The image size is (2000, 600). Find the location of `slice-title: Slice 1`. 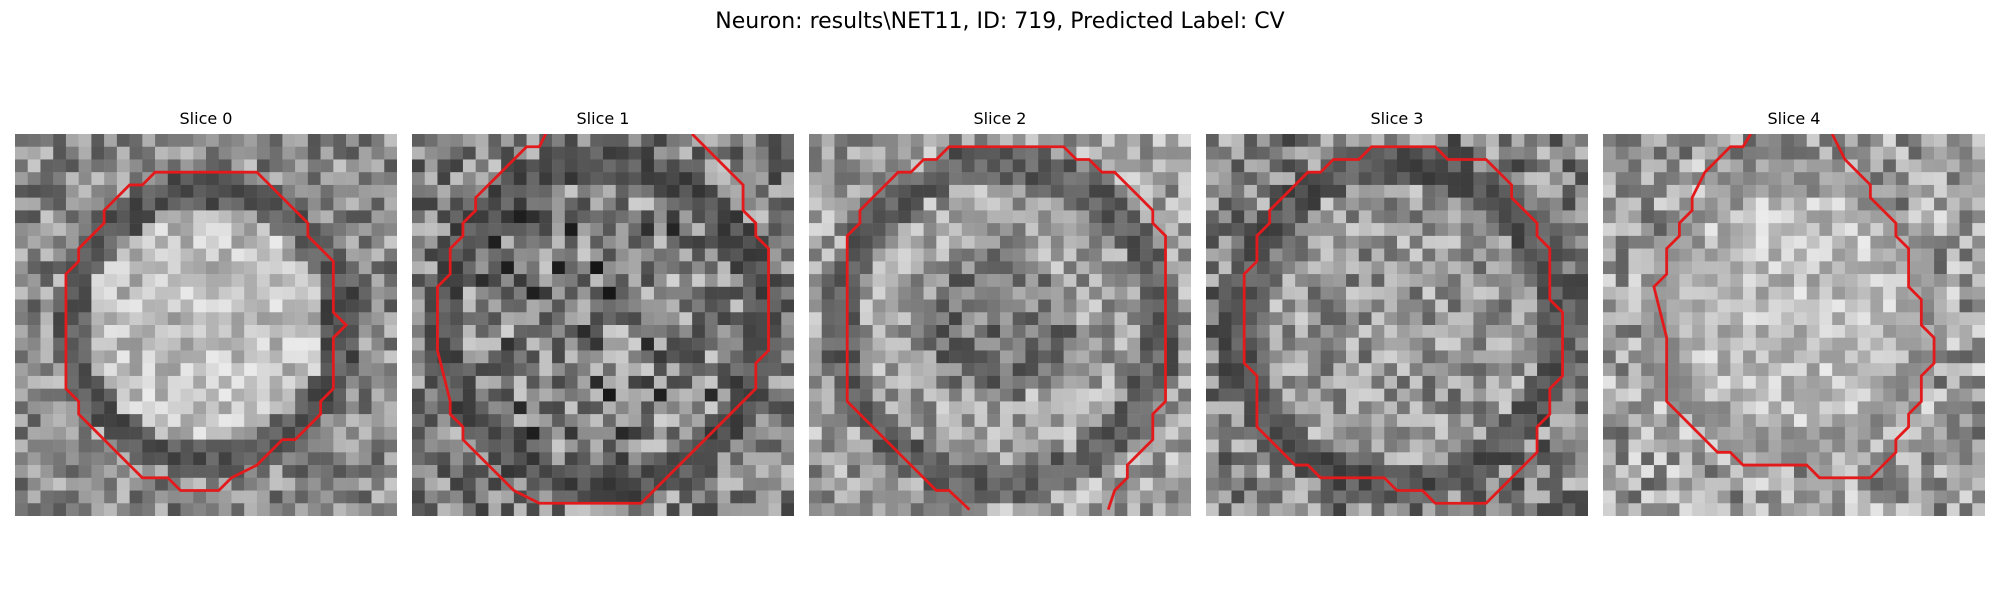

slice-title: Slice 1 is located at coordinates (603, 118).